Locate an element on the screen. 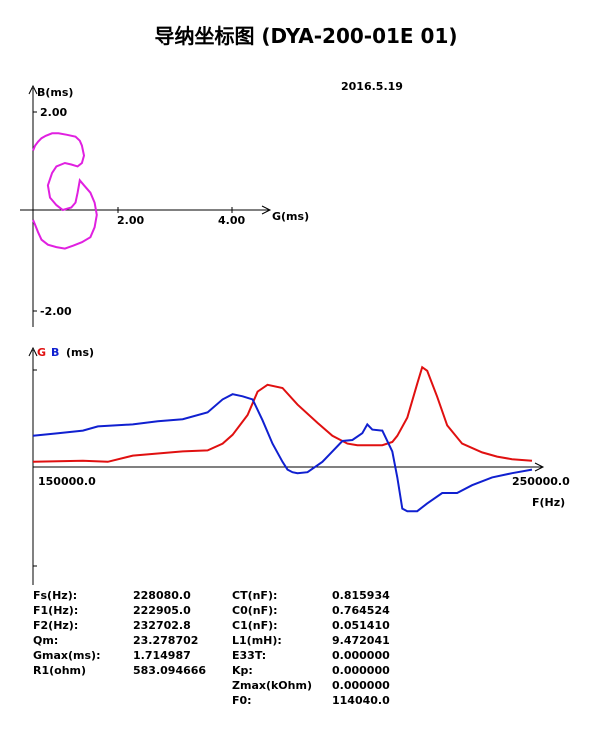 The width and height of the screenshot is (595, 737). param-label-l1: L1(mH): is located at coordinates (257, 640).